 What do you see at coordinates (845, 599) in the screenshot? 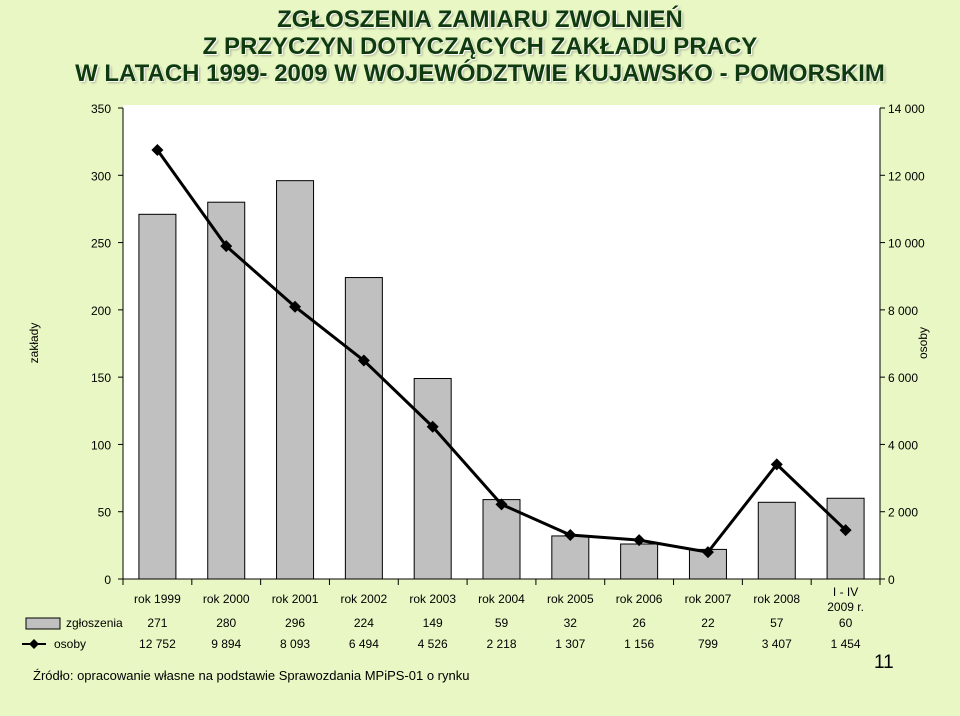
I see `x-tick-label: I - IV 2009 r.` at bounding box center [845, 599].